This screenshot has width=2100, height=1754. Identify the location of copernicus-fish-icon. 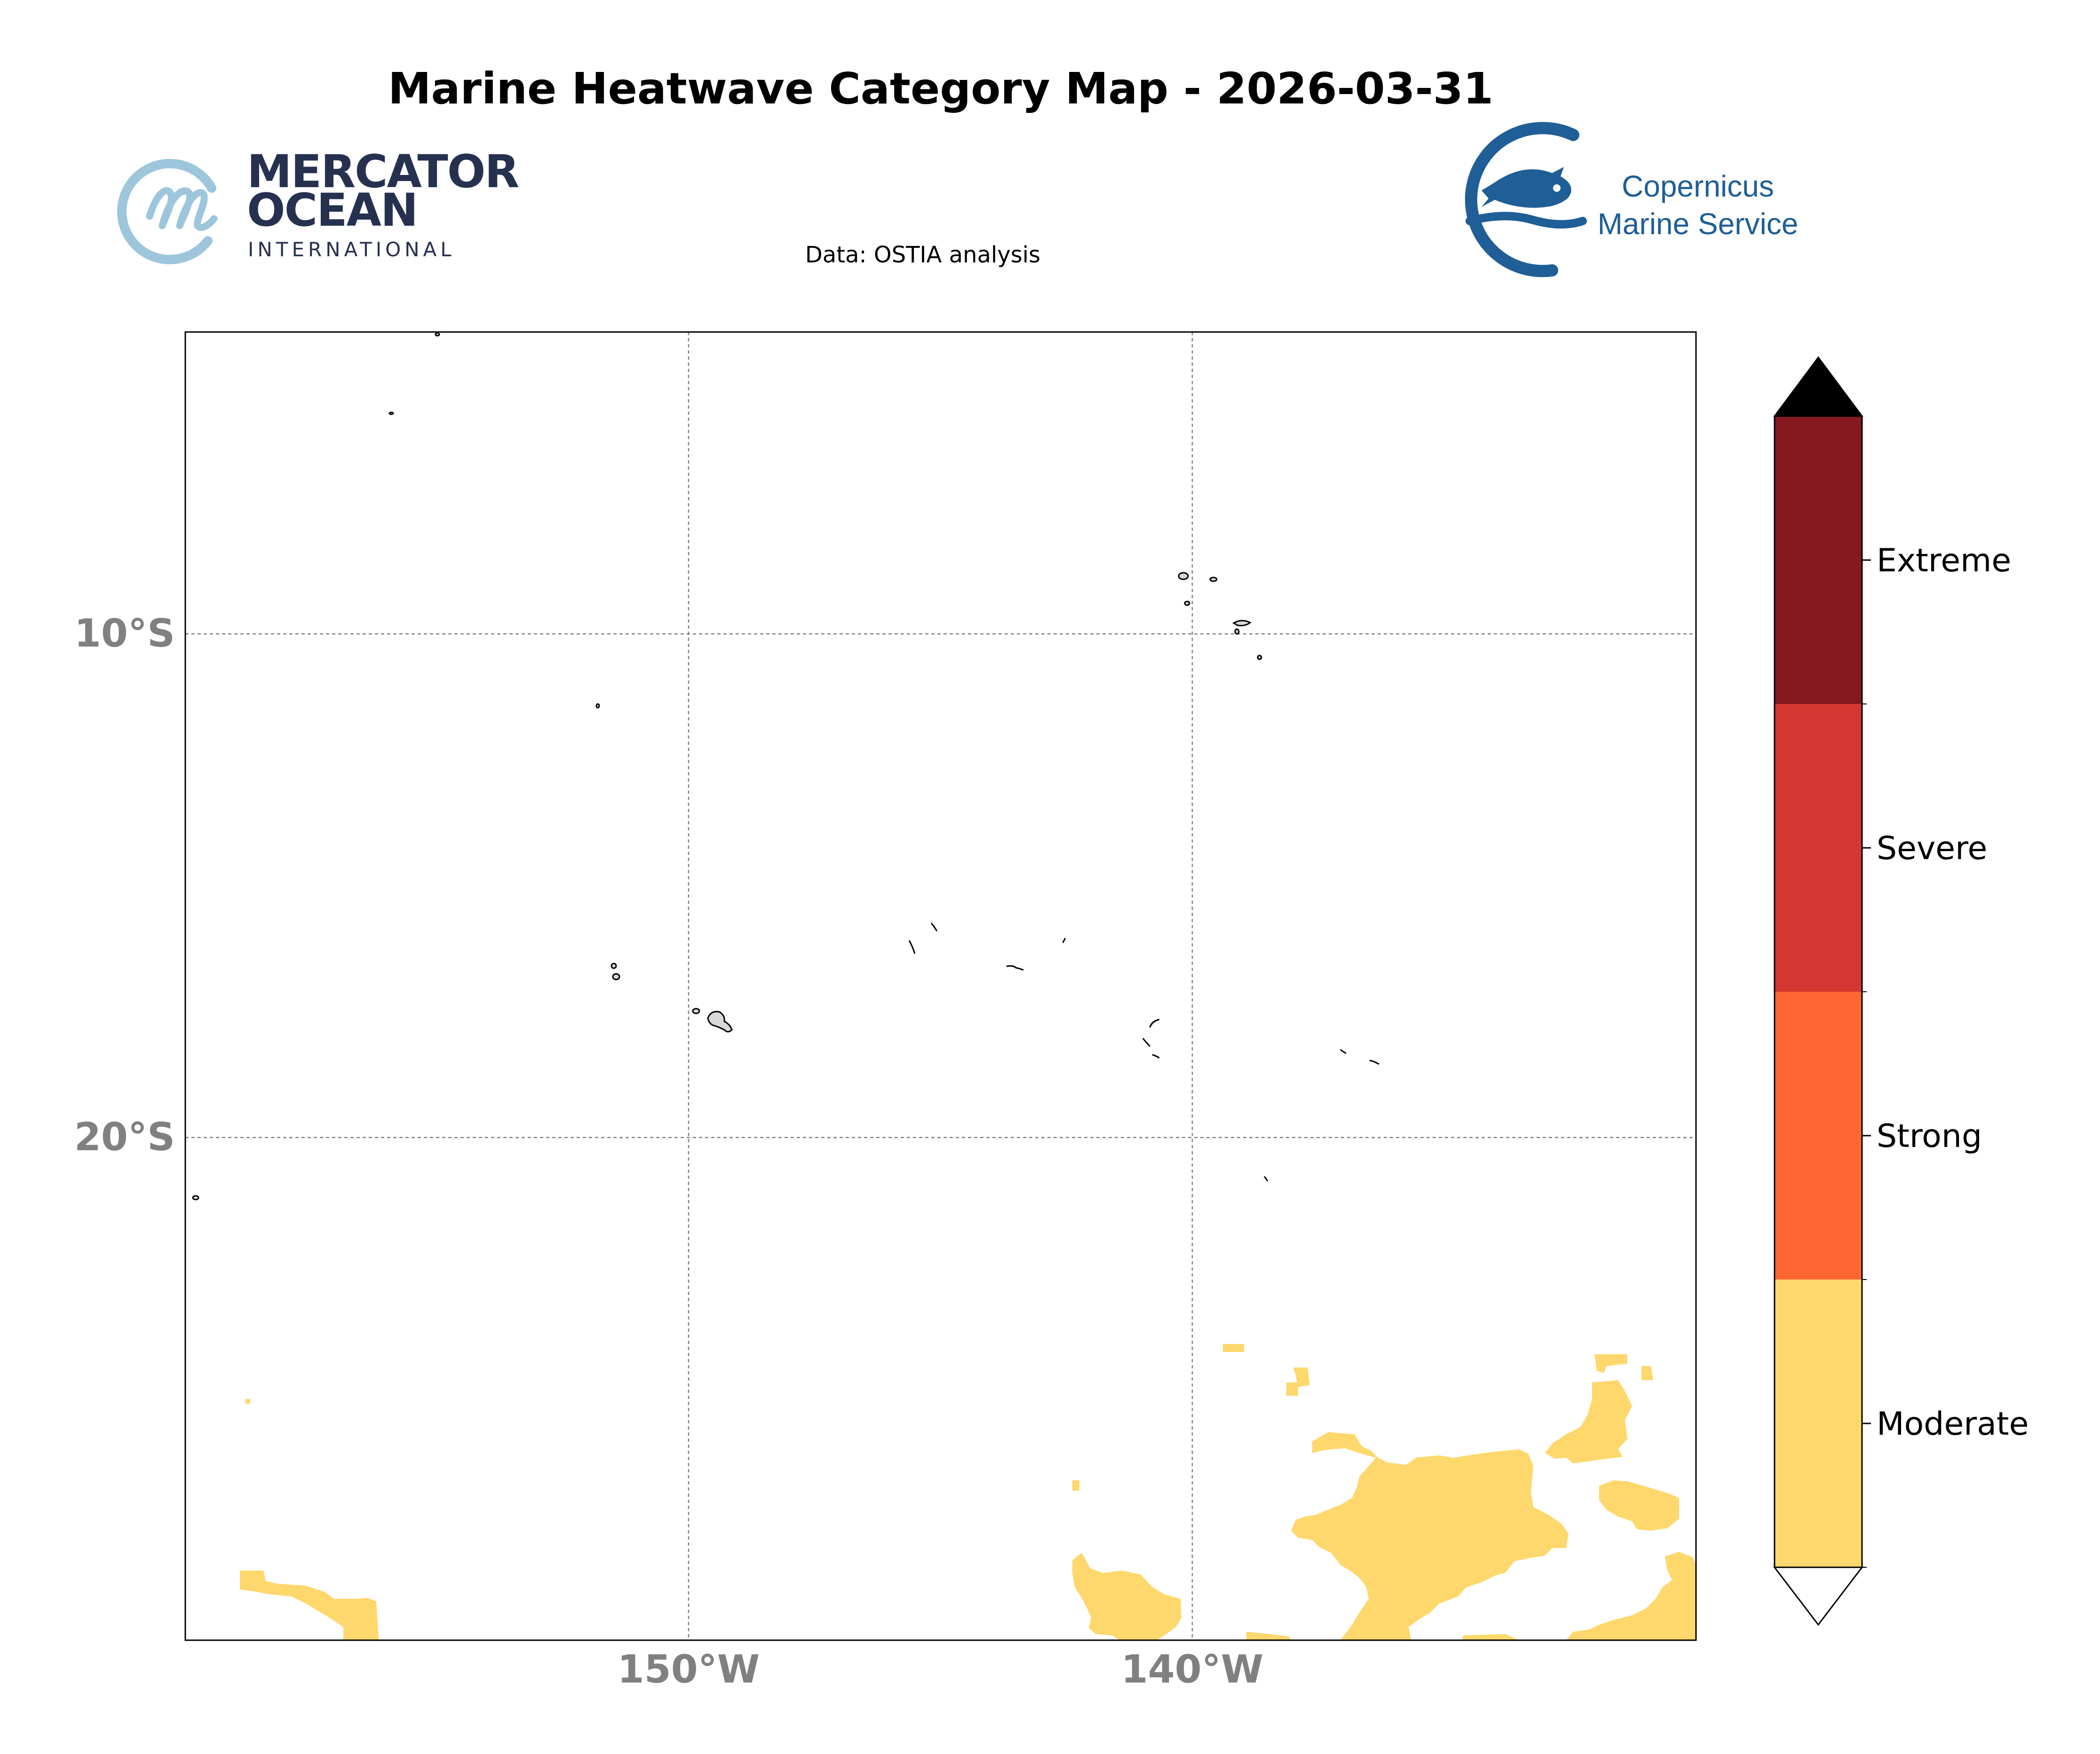
(1526, 199).